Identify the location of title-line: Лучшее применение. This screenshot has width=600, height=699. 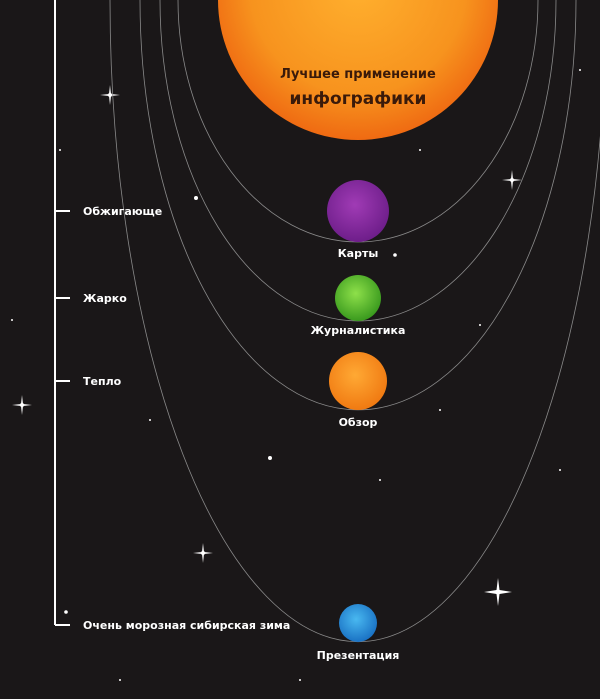
(358, 74).